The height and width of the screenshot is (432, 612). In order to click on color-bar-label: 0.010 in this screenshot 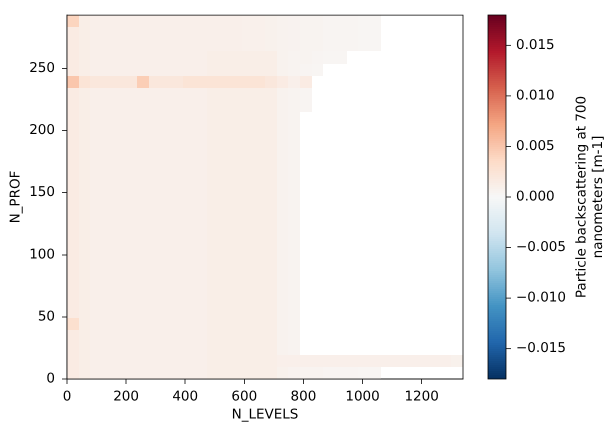, I will do `click(535, 95)`.